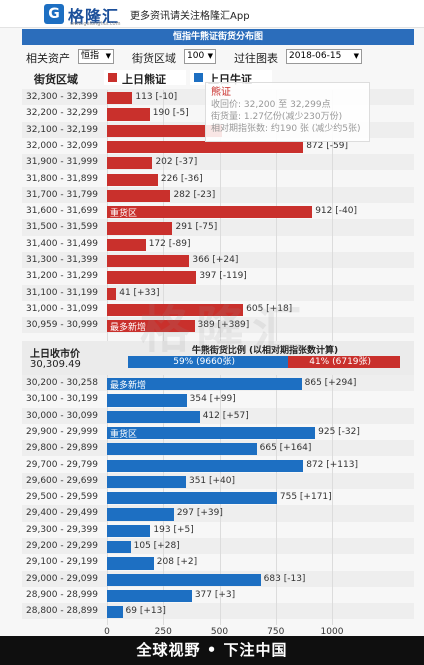 Image resolution: width=424 pixels, height=665 pixels. I want to click on bull-bar-value-label: 351 [+40], so click(212, 480).